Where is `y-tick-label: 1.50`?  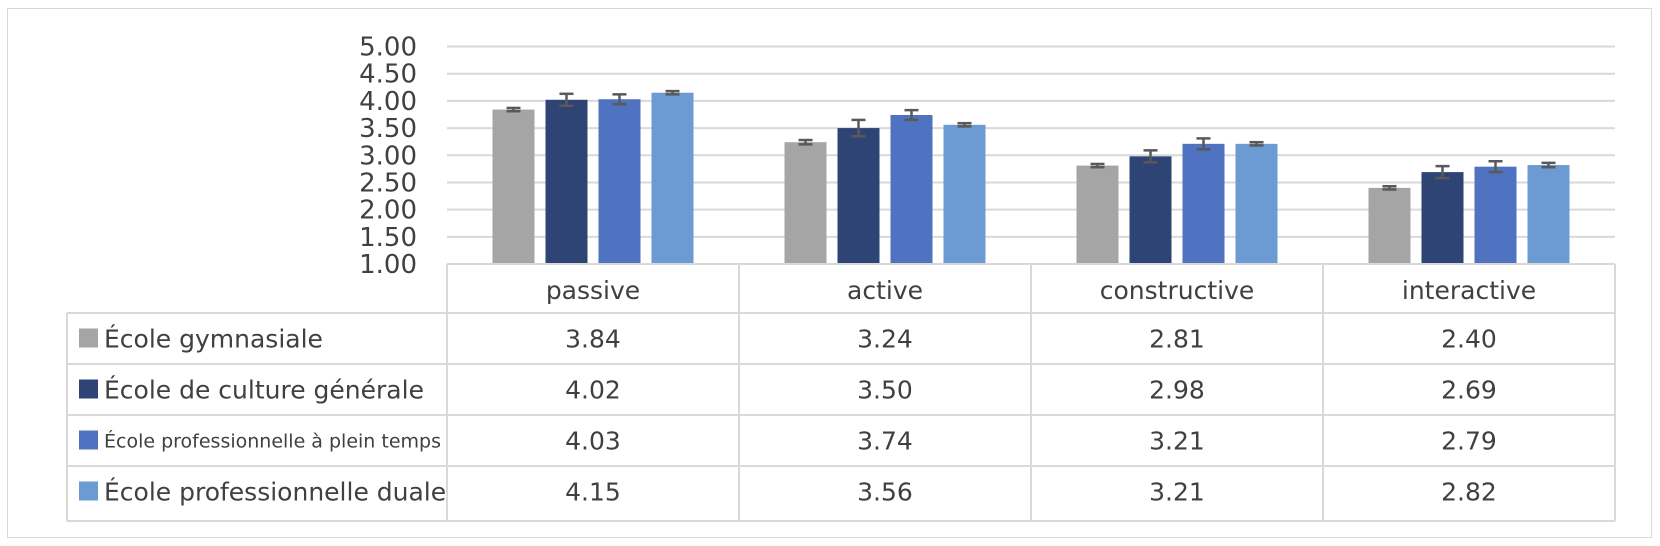
y-tick-label: 1.50 is located at coordinates (388, 238).